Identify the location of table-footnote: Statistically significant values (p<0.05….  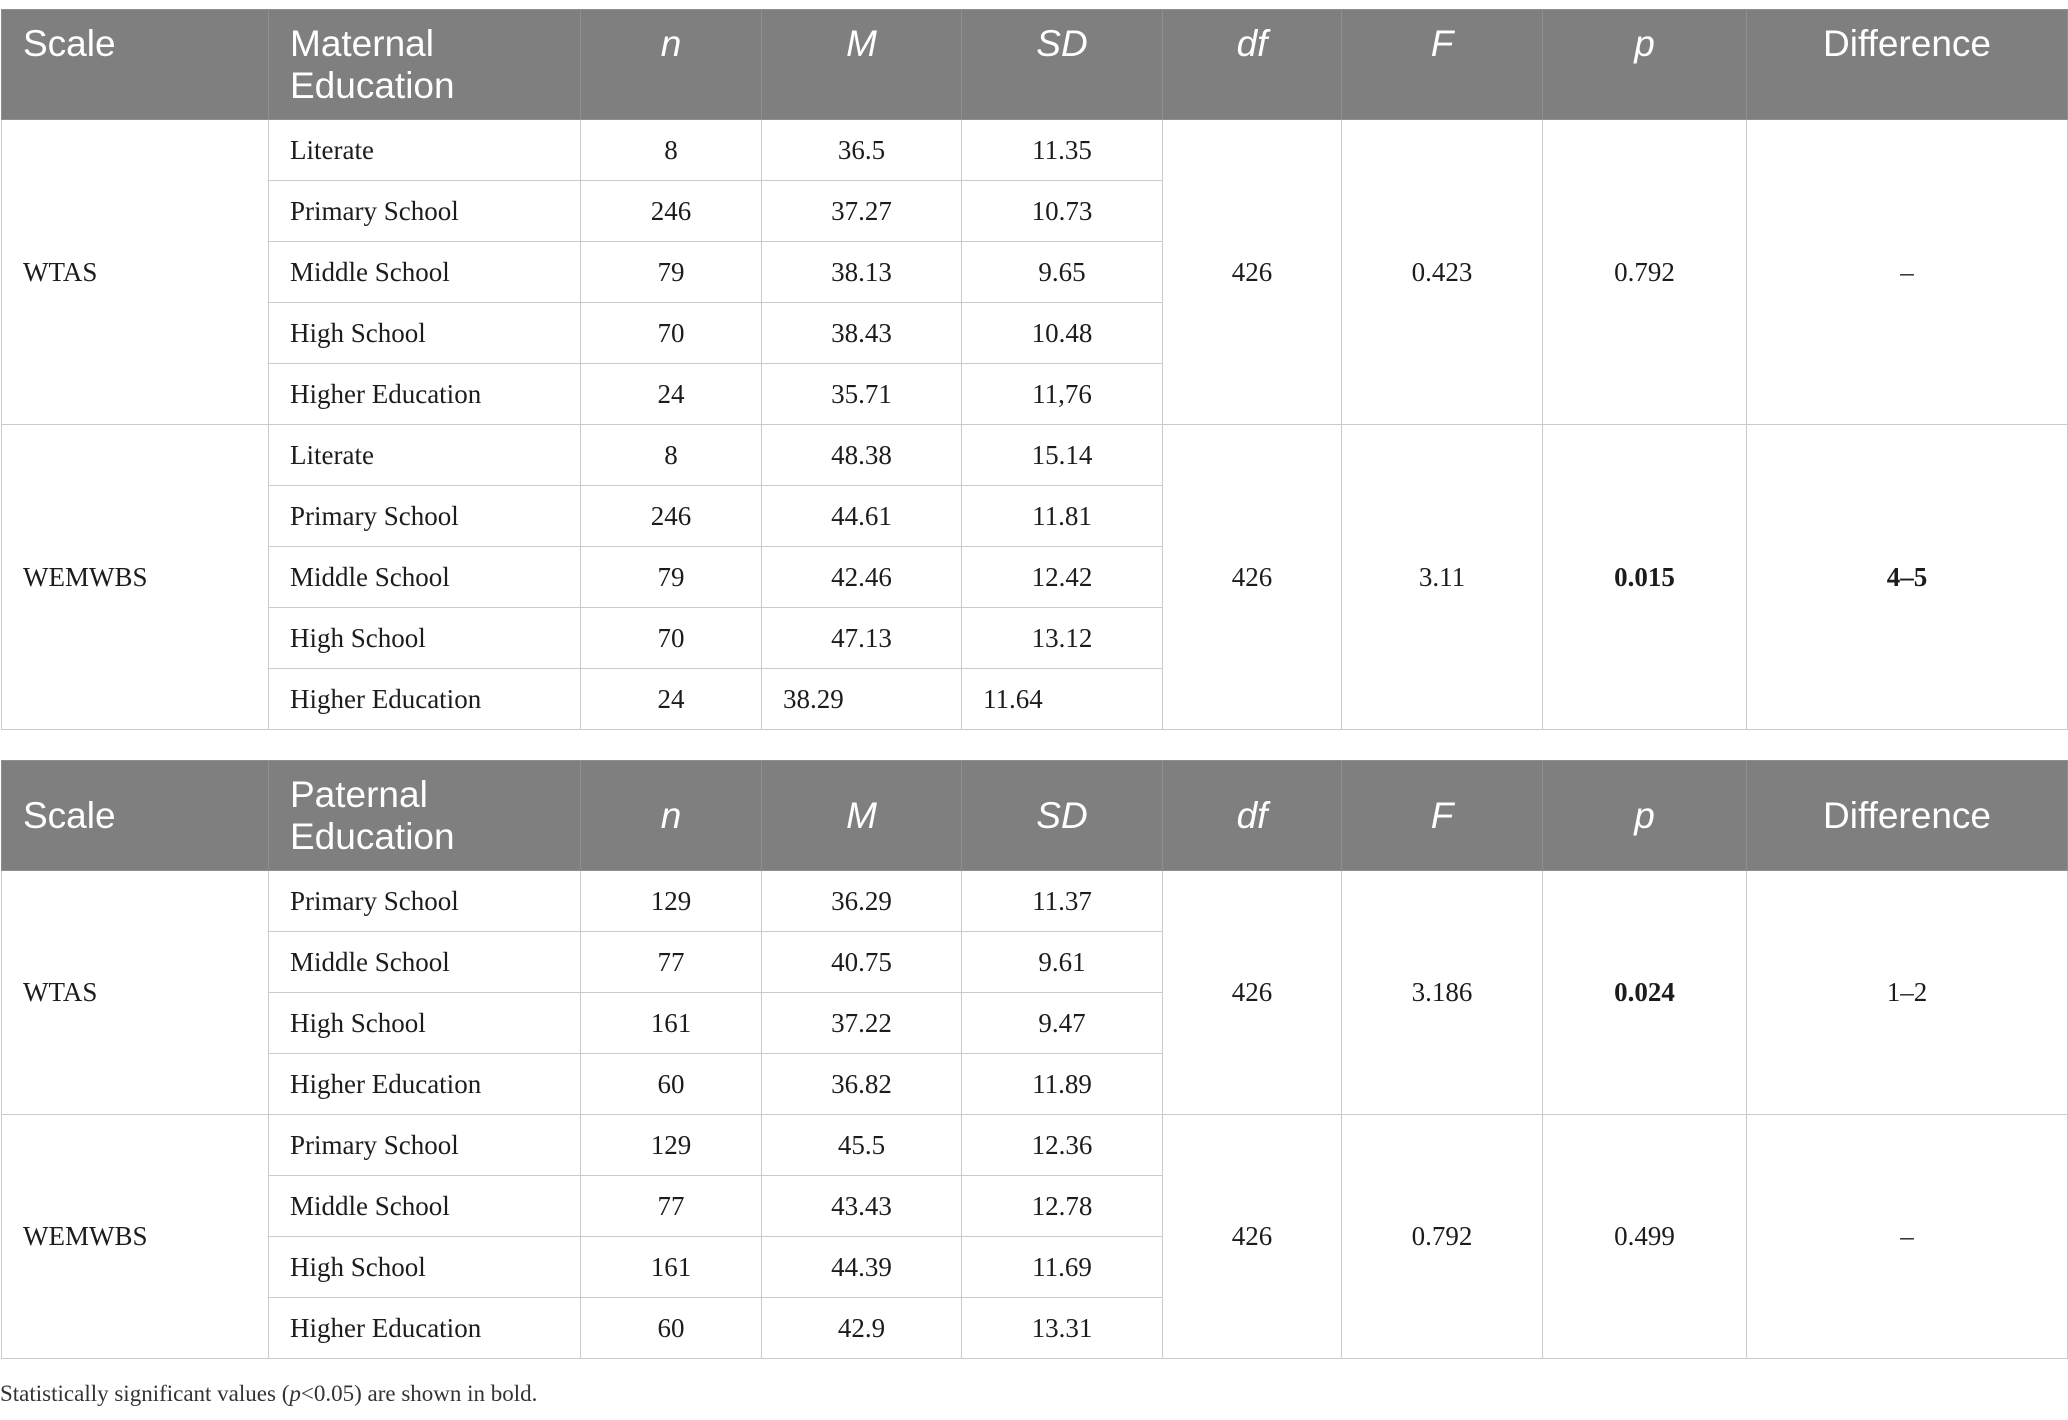
(1034, 1394).